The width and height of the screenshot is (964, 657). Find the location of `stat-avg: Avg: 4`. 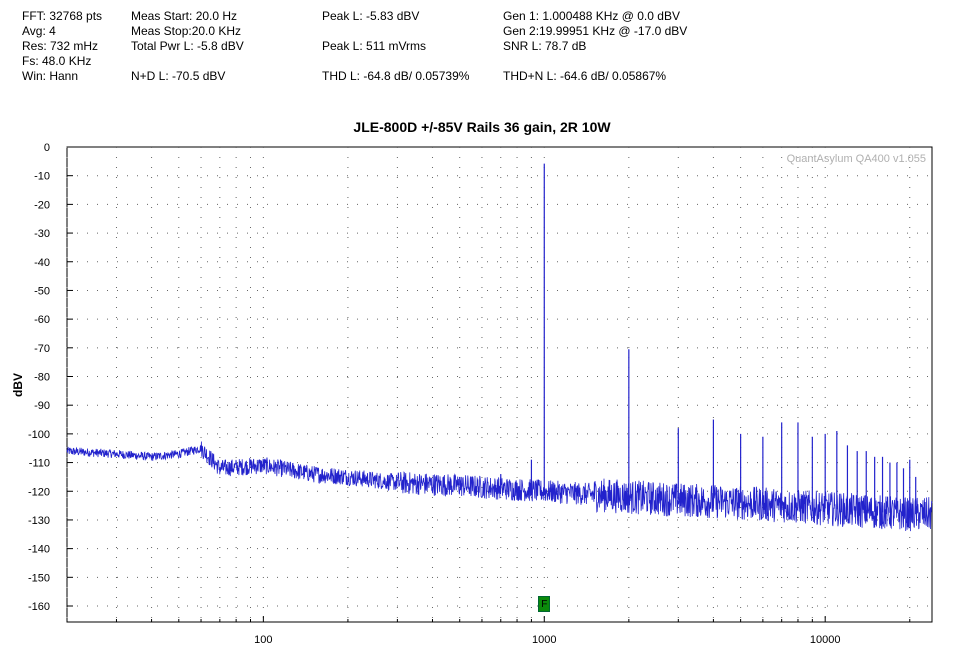

stat-avg: Avg: 4 is located at coordinates (39, 31).